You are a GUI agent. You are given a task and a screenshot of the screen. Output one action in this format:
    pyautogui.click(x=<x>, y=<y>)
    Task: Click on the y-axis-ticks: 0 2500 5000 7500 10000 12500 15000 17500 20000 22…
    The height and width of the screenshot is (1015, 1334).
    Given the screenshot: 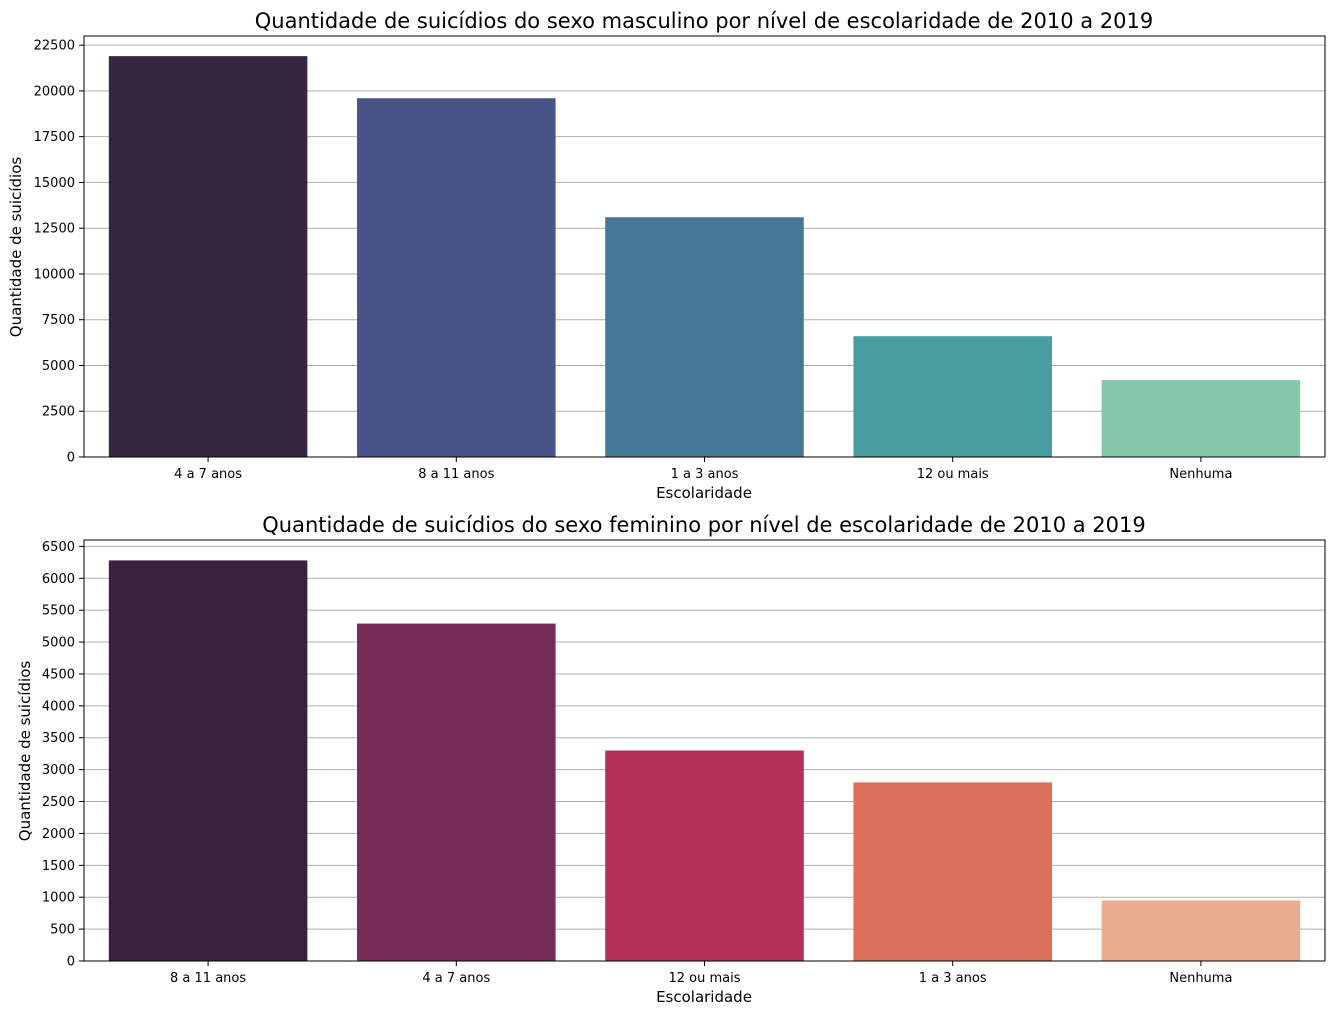 What is the action you would take?
    pyautogui.click(x=59, y=252)
    